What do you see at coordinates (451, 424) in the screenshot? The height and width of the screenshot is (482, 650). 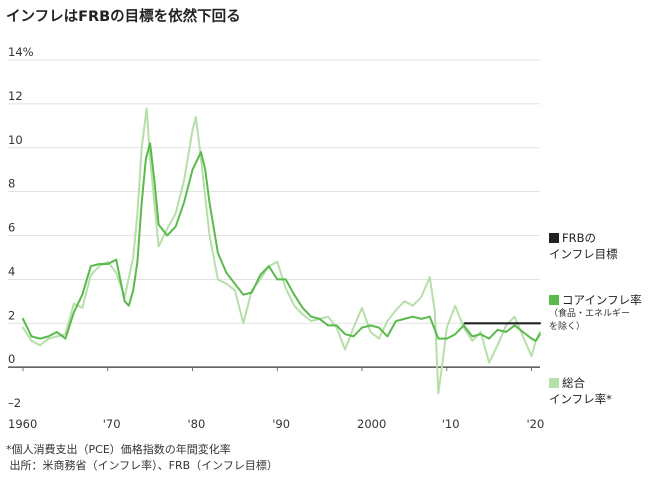 I see `x-tick-label: '10` at bounding box center [451, 424].